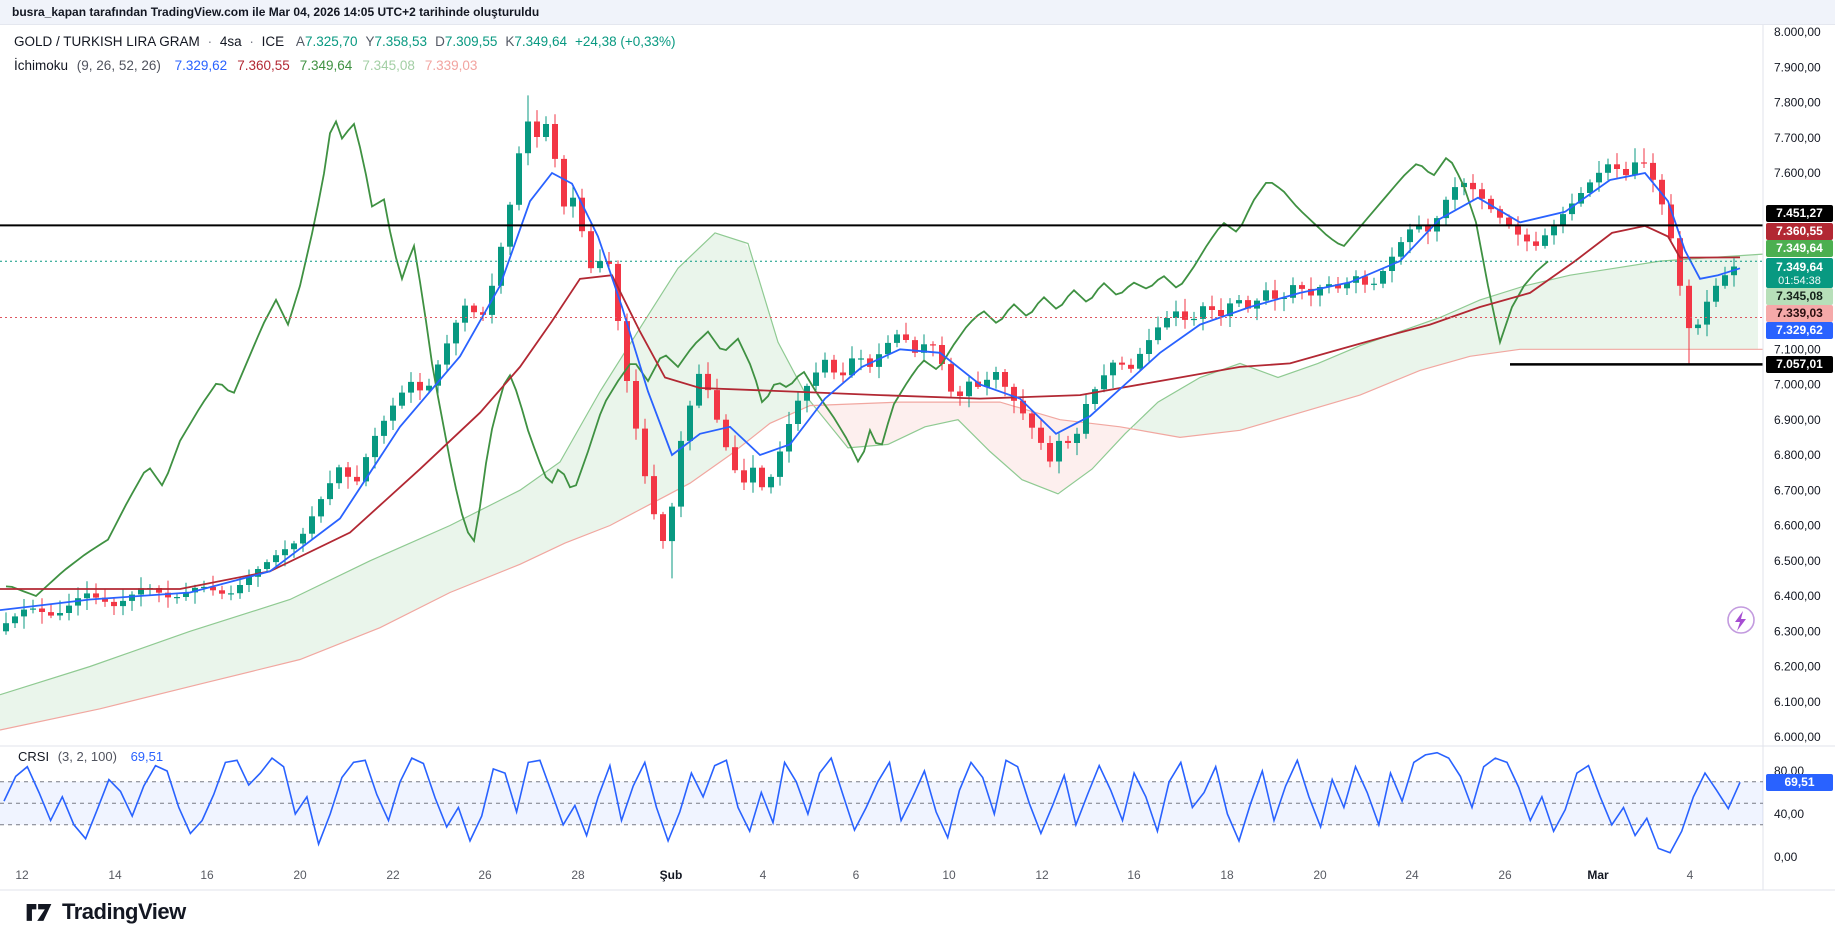 This screenshot has height=951, width=1835. Describe the element at coordinates (1797, 596) in the screenshot. I see `price-axis-label: 6.400,00` at that location.